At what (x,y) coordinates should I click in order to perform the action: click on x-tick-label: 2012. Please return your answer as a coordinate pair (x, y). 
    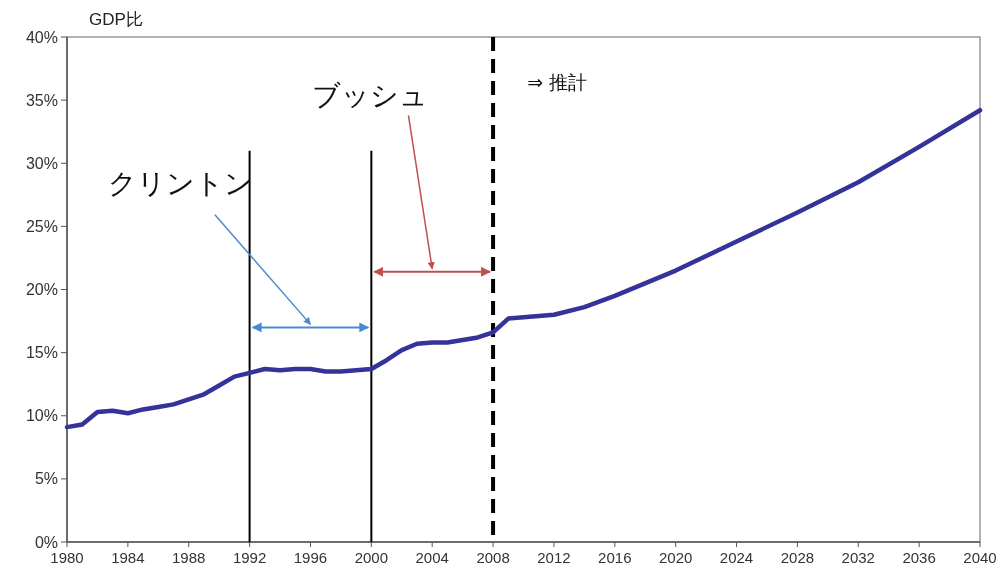
    Looking at the image, I should click on (554, 557).